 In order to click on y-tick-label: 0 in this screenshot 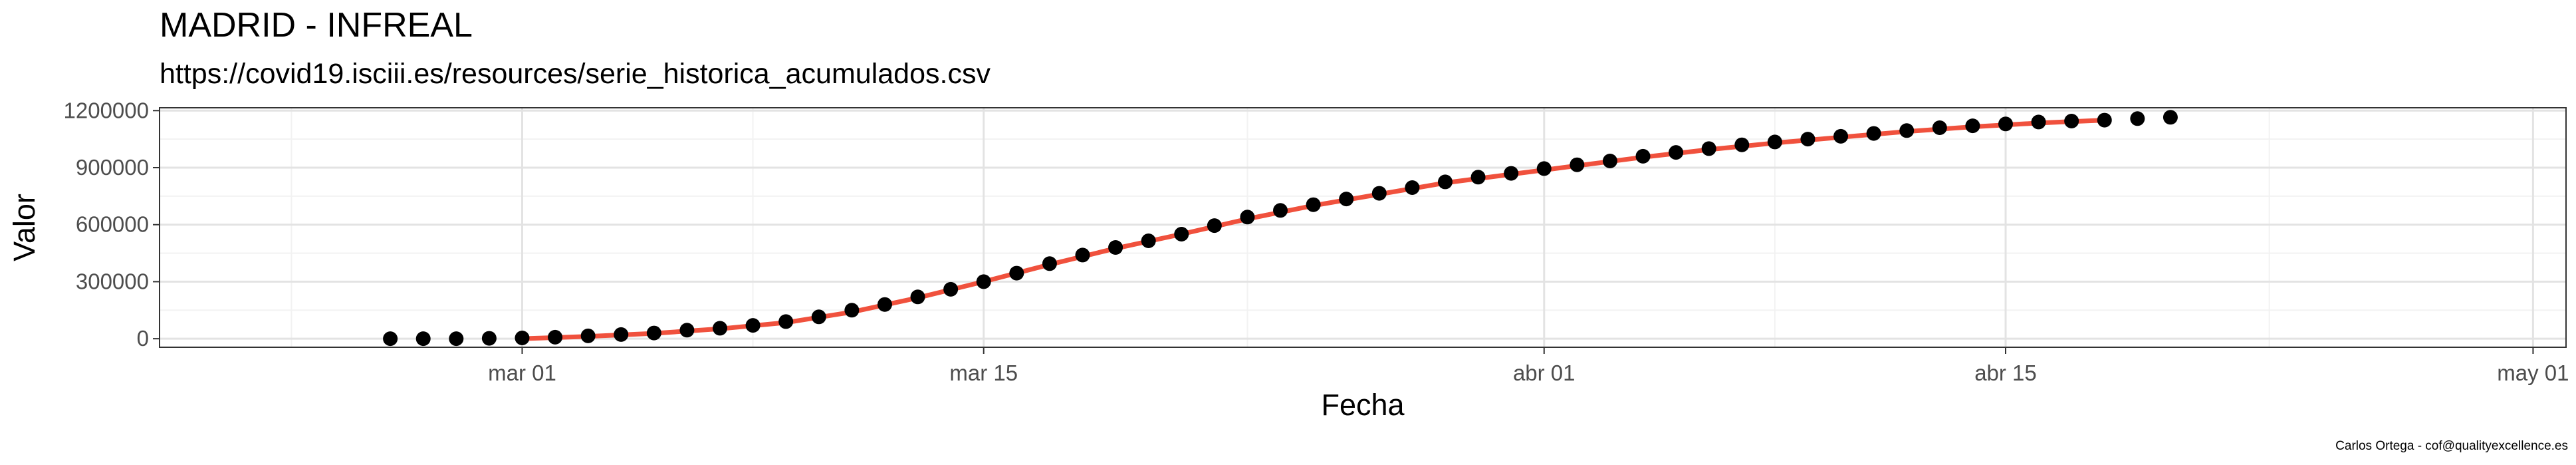, I will do `click(143, 338)`.